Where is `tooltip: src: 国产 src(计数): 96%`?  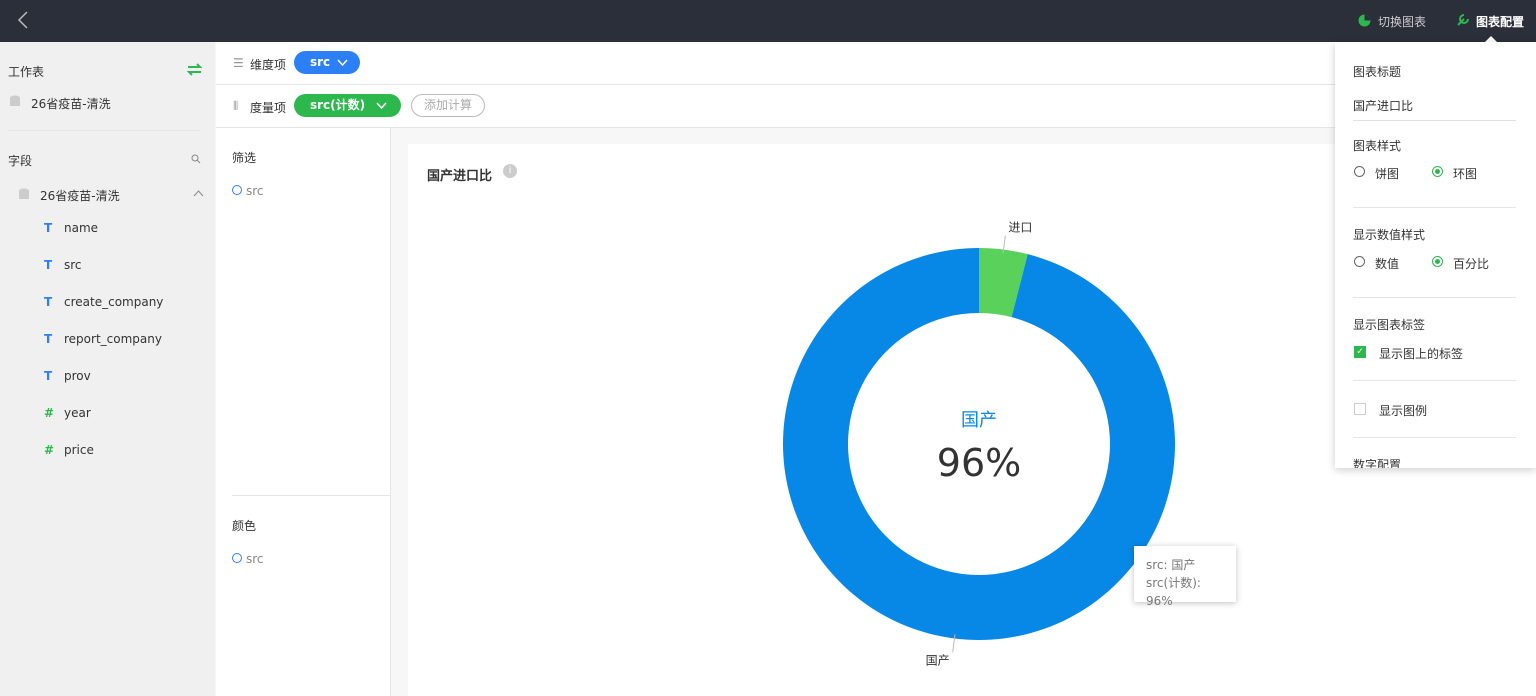
tooltip: src: 国产 src(计数): 96% is located at coordinates (1185, 577).